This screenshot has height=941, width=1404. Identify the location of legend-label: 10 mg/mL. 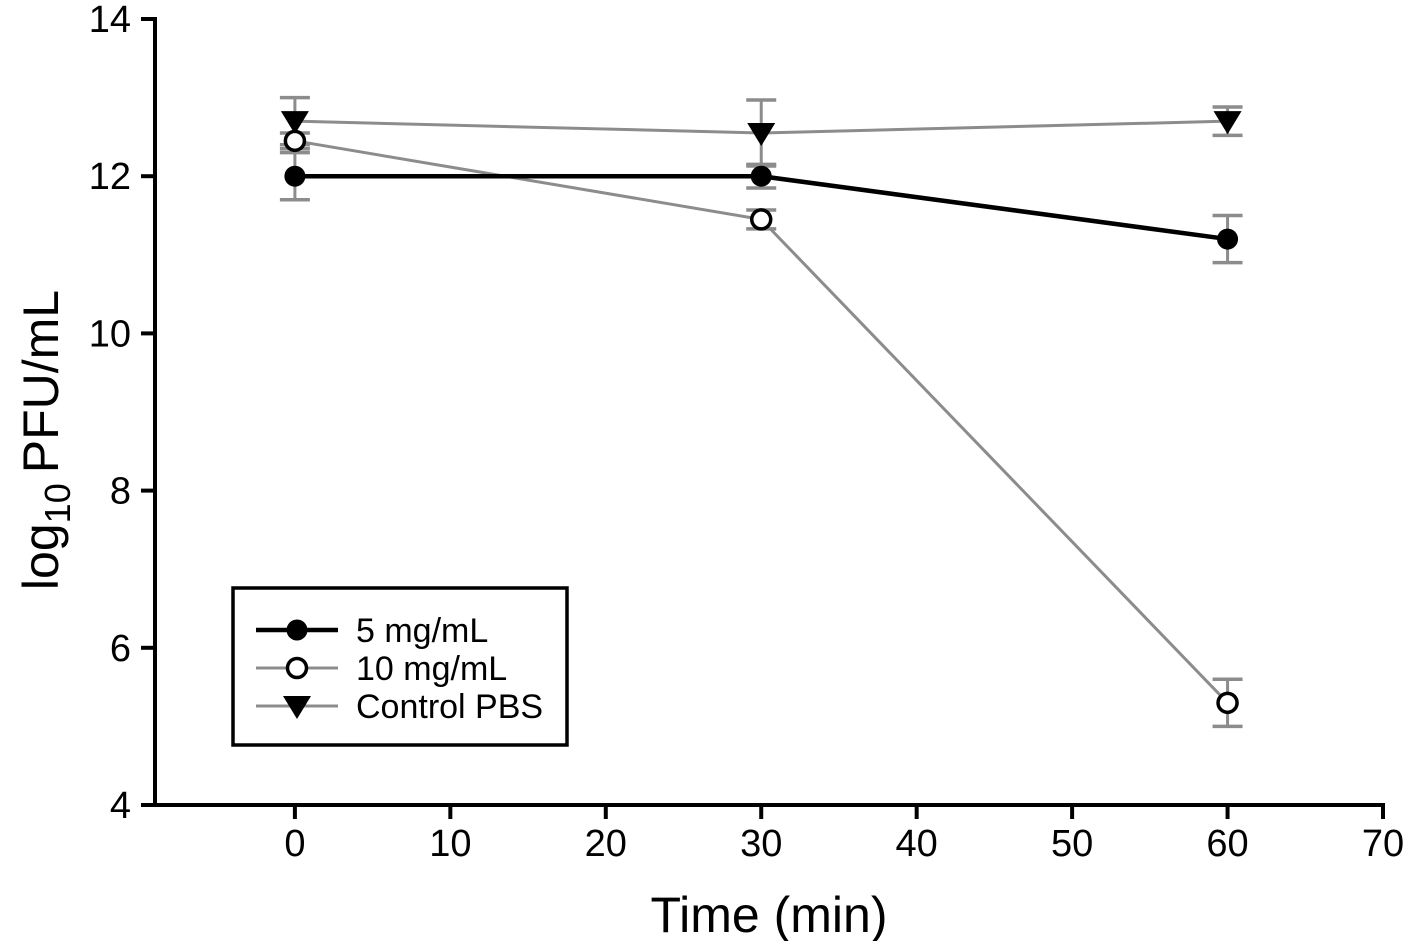
(431, 669).